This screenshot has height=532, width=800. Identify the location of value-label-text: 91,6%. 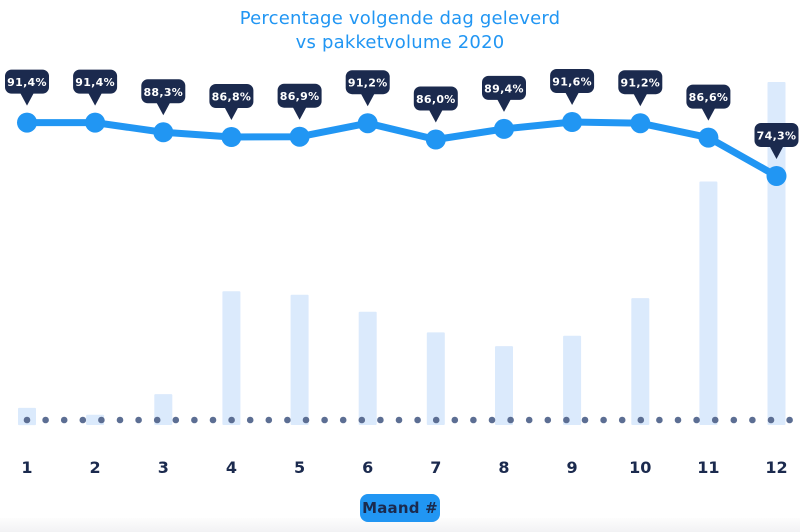
(572, 82).